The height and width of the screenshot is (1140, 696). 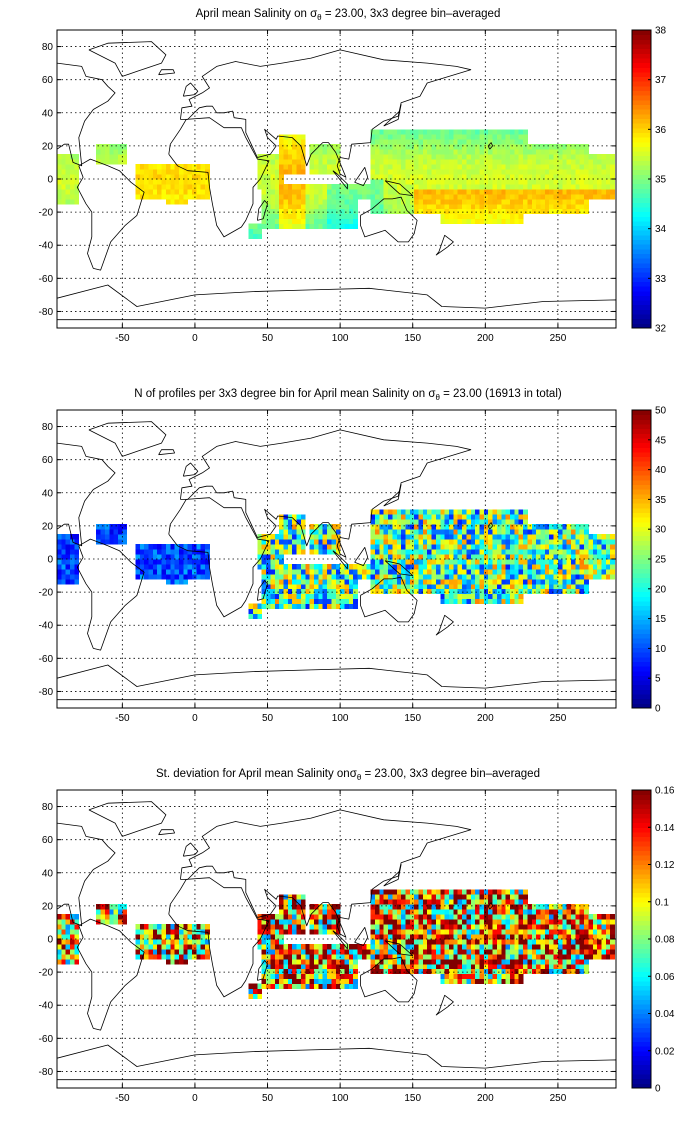 What do you see at coordinates (450, 774) in the screenshot?
I see `title-text-suffix: = 23.00, 3x3 degree bin–averaged` at bounding box center [450, 774].